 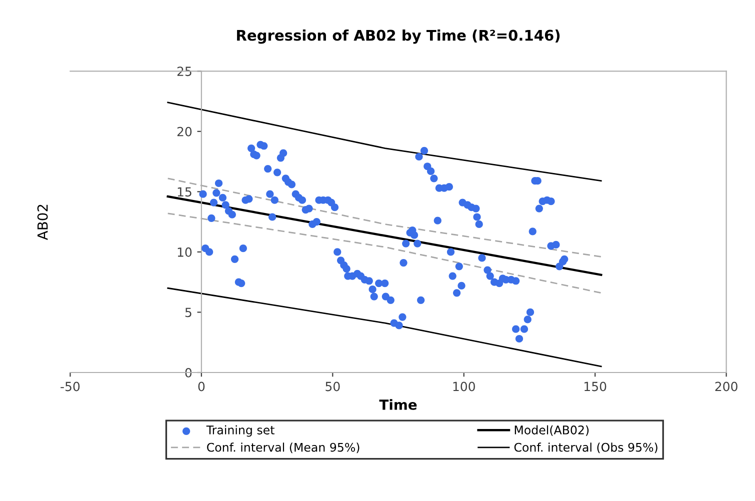 I want to click on x-tick-label: 50, so click(x=333, y=387).